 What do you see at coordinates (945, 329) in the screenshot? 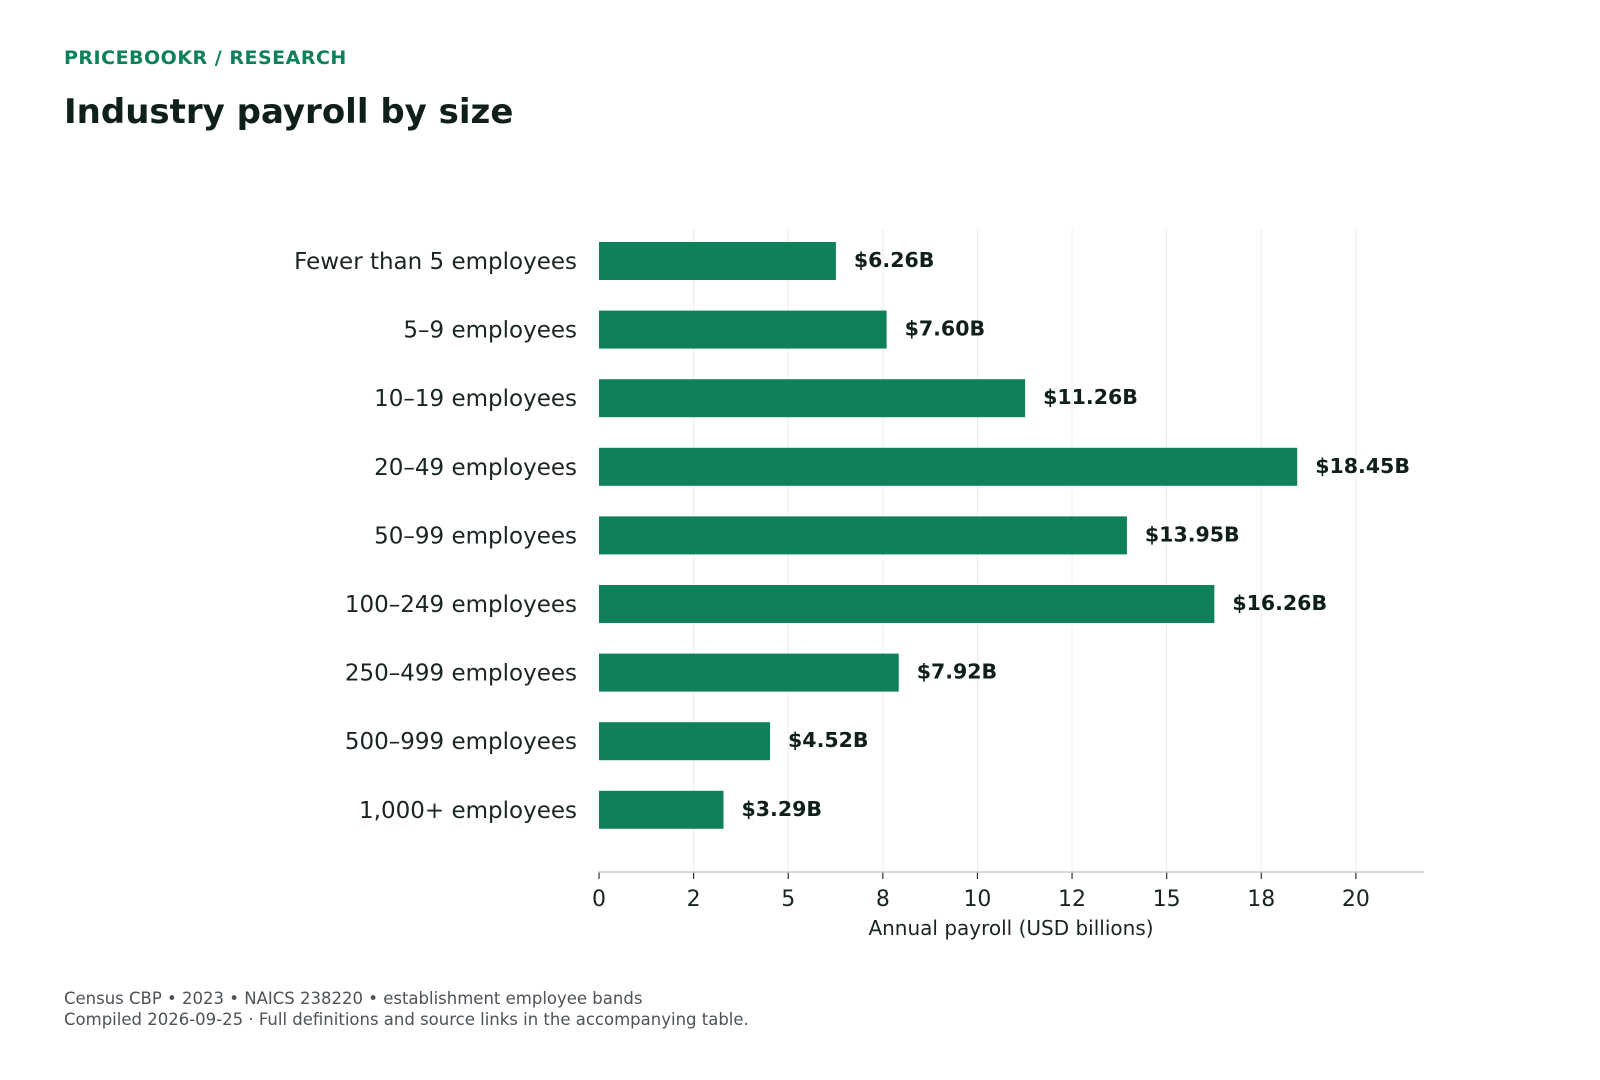
I see `data-label: $7.60B` at bounding box center [945, 329].